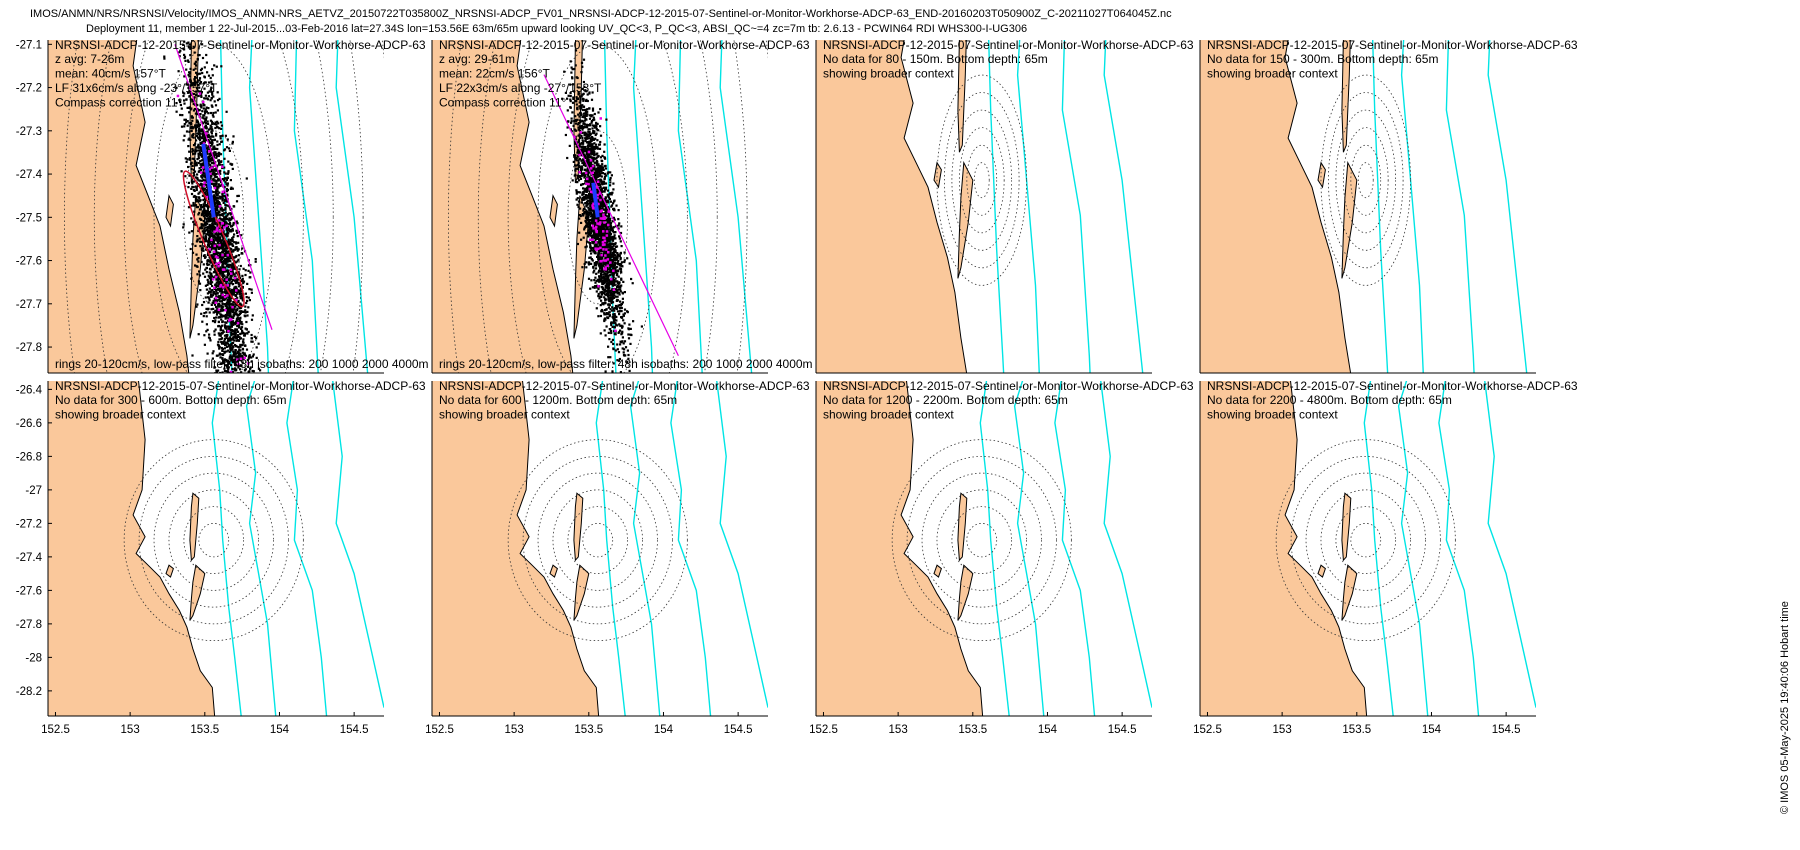 The image size is (1800, 850). What do you see at coordinates (600, 206) in the screenshot?
I see `panel-plot-area` at bounding box center [600, 206].